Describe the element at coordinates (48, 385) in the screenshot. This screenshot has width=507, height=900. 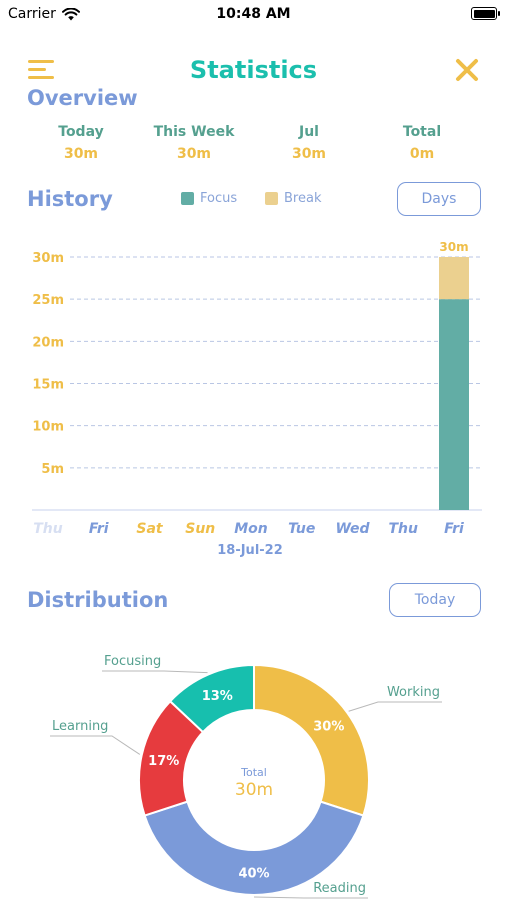
I see `y-tick-label: 15m` at that location.